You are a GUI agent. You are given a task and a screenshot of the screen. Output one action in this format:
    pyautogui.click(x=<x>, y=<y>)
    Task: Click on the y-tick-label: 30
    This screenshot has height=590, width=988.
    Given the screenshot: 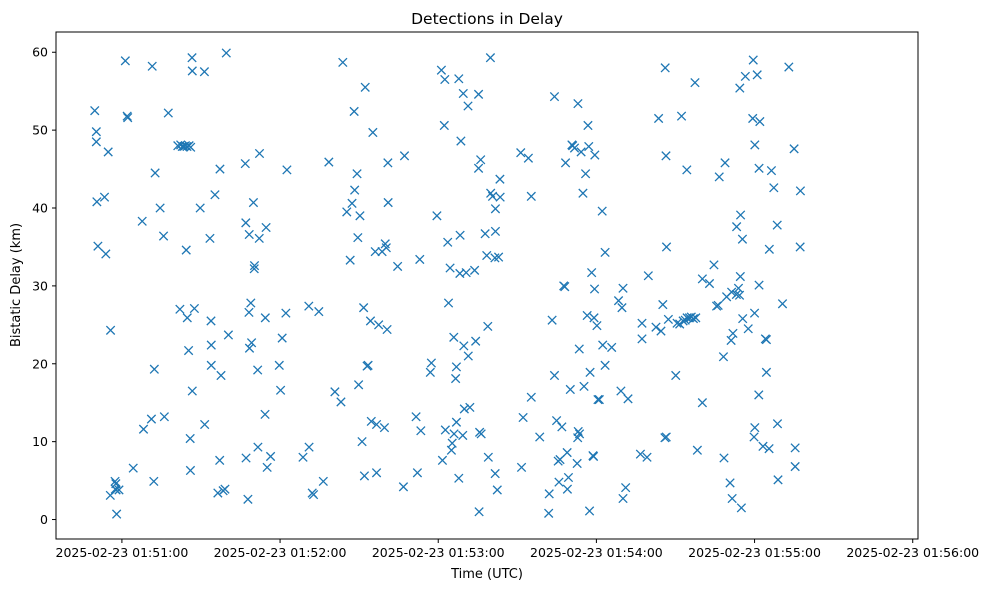 What is the action you would take?
    pyautogui.click(x=40, y=285)
    